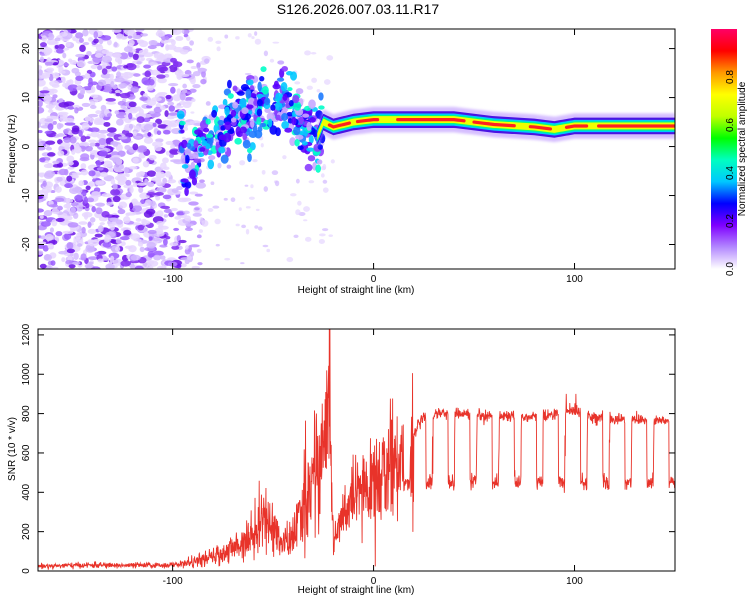 Image resolution: width=750 pixels, height=600 pixels. What do you see at coordinates (26, 531) in the screenshot?
I see `snr-y-tick-label: 200` at bounding box center [26, 531].